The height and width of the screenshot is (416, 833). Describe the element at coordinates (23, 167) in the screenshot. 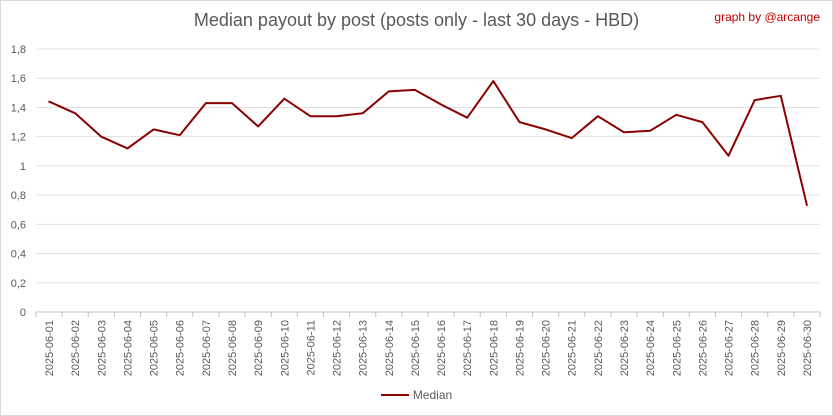

I see `y-tick-label: 1` at that location.